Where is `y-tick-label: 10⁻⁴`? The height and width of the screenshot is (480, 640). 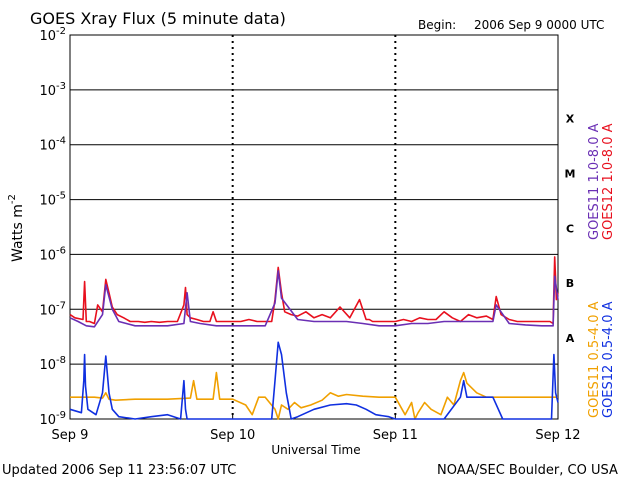 y-tick-label: 10⁻⁴ is located at coordinates (52, 145).